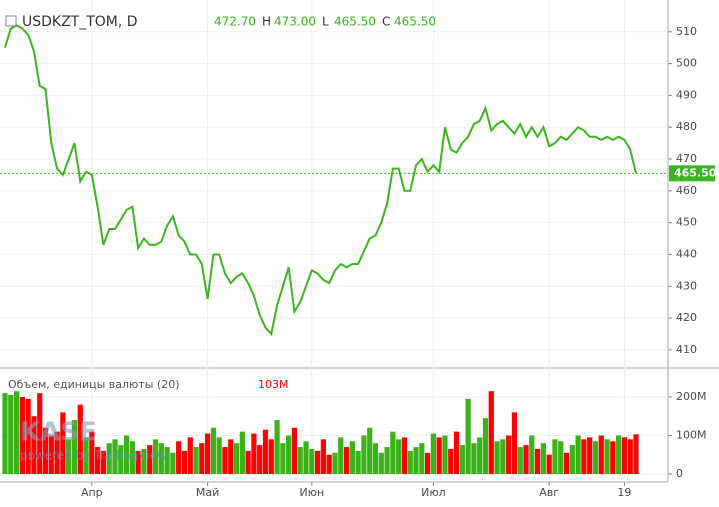 The height and width of the screenshot is (507, 719). I want to click on x-tick-label: 19, so click(624, 492).